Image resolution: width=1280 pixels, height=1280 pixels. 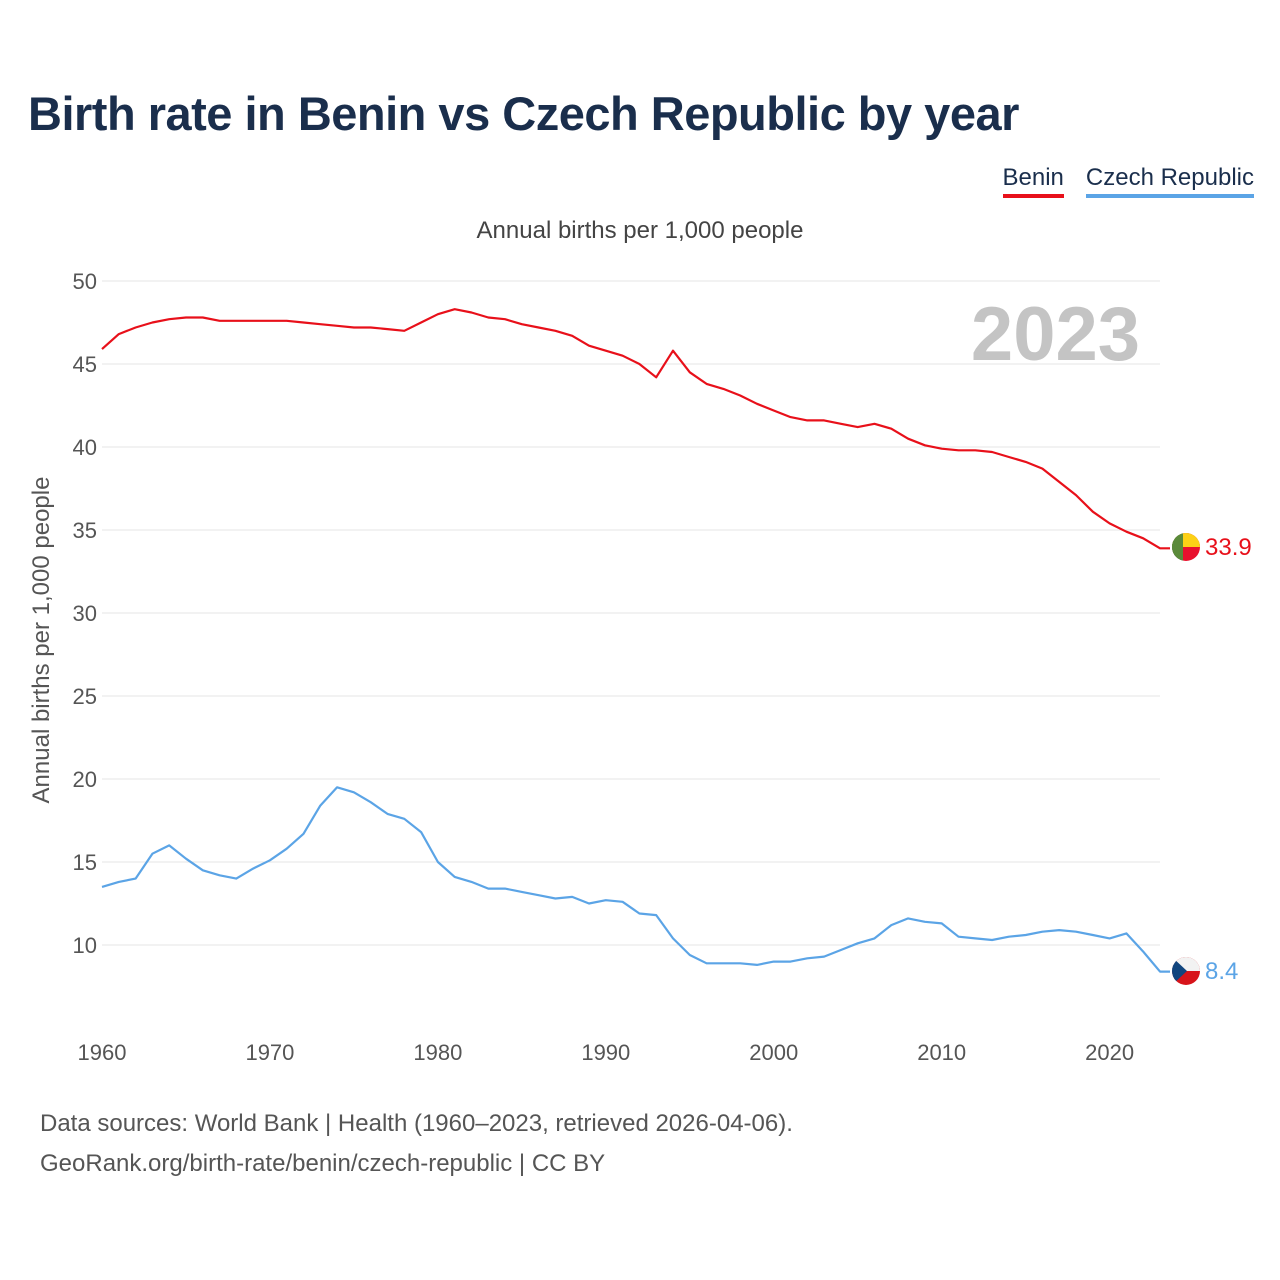 I want to click on y-tick-label: 25, so click(x=85, y=696).